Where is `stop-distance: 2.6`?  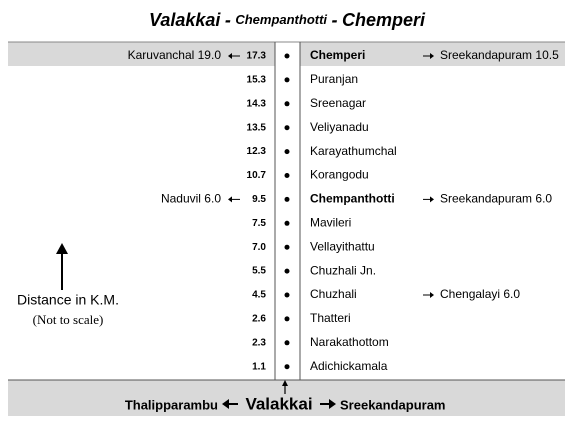
stop-distance: 2.6 is located at coordinates (259, 319).